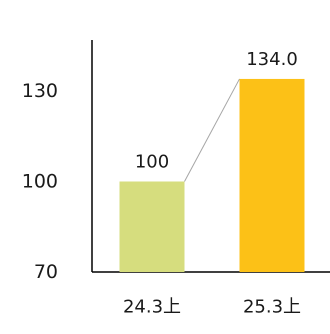 The image size is (330, 334). I want to click on y-tick-label: 70, so click(46, 272).